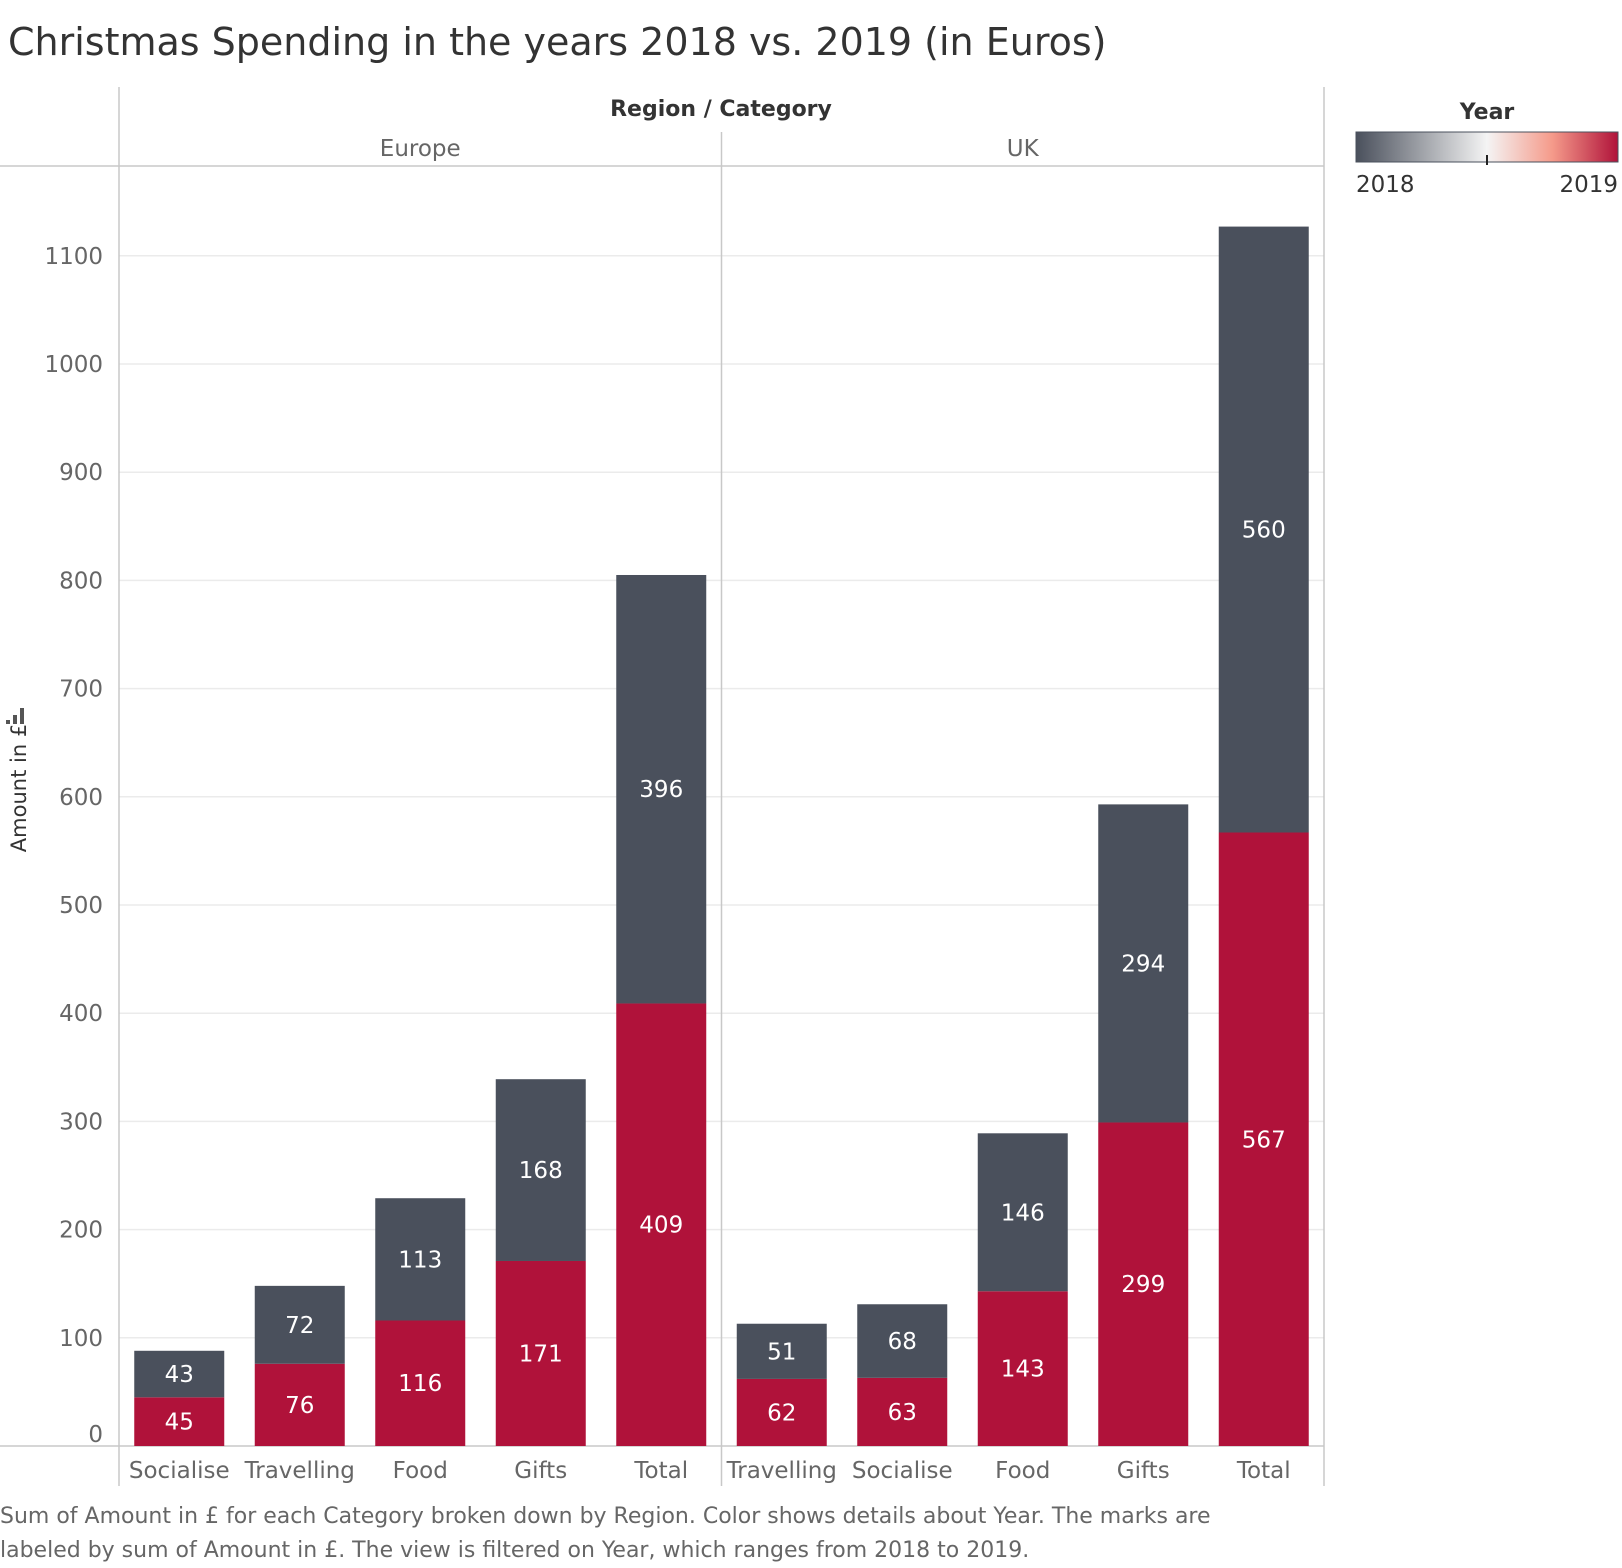 The width and height of the screenshot is (1622, 1568). Describe the element at coordinates (81, 581) in the screenshot. I see `y-tick-label-800: 800` at that location.